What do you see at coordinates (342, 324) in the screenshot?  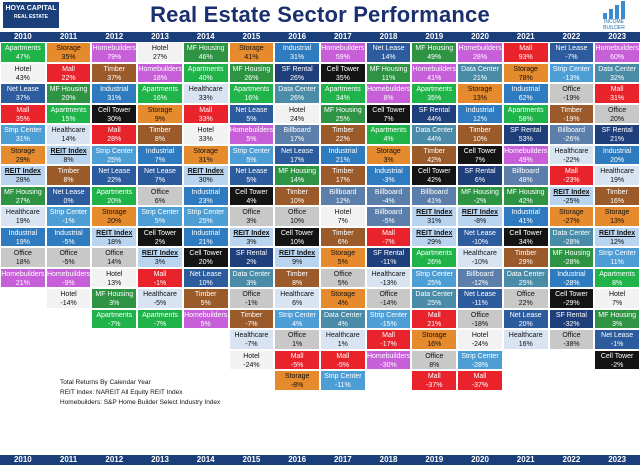 I see `sector-return: 4%` at bounding box center [342, 324].